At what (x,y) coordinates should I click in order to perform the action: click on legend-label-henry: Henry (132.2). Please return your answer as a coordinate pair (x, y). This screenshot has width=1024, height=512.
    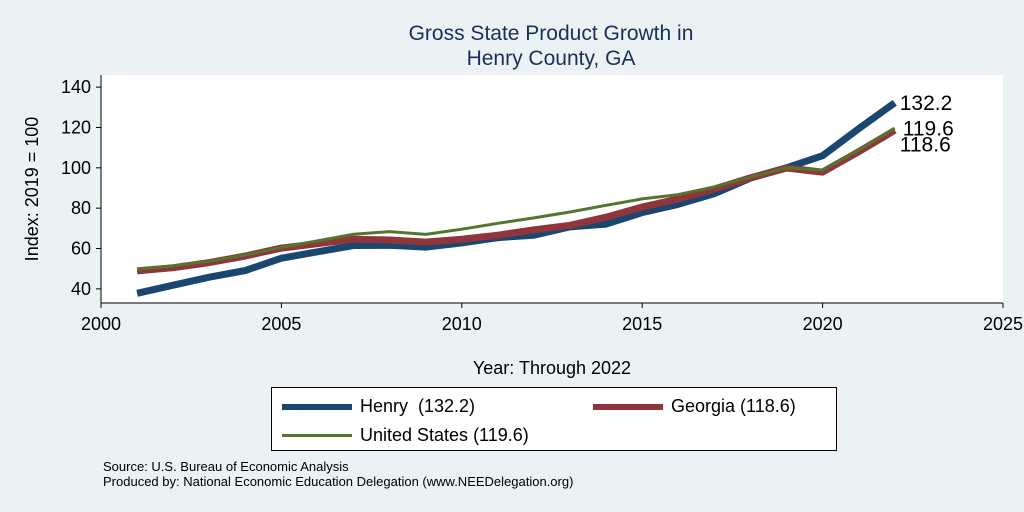
    Looking at the image, I should click on (418, 406).